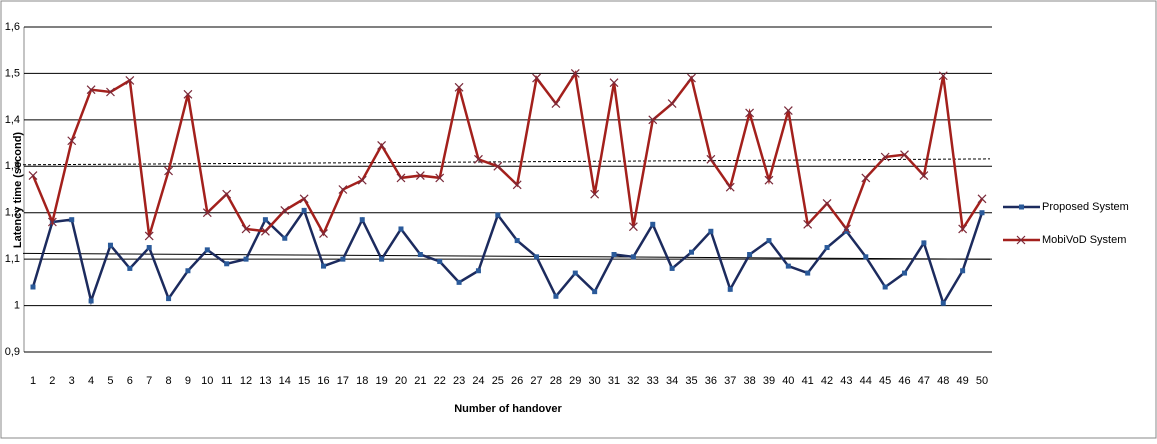  I want to click on trendline, so click(506, 256).